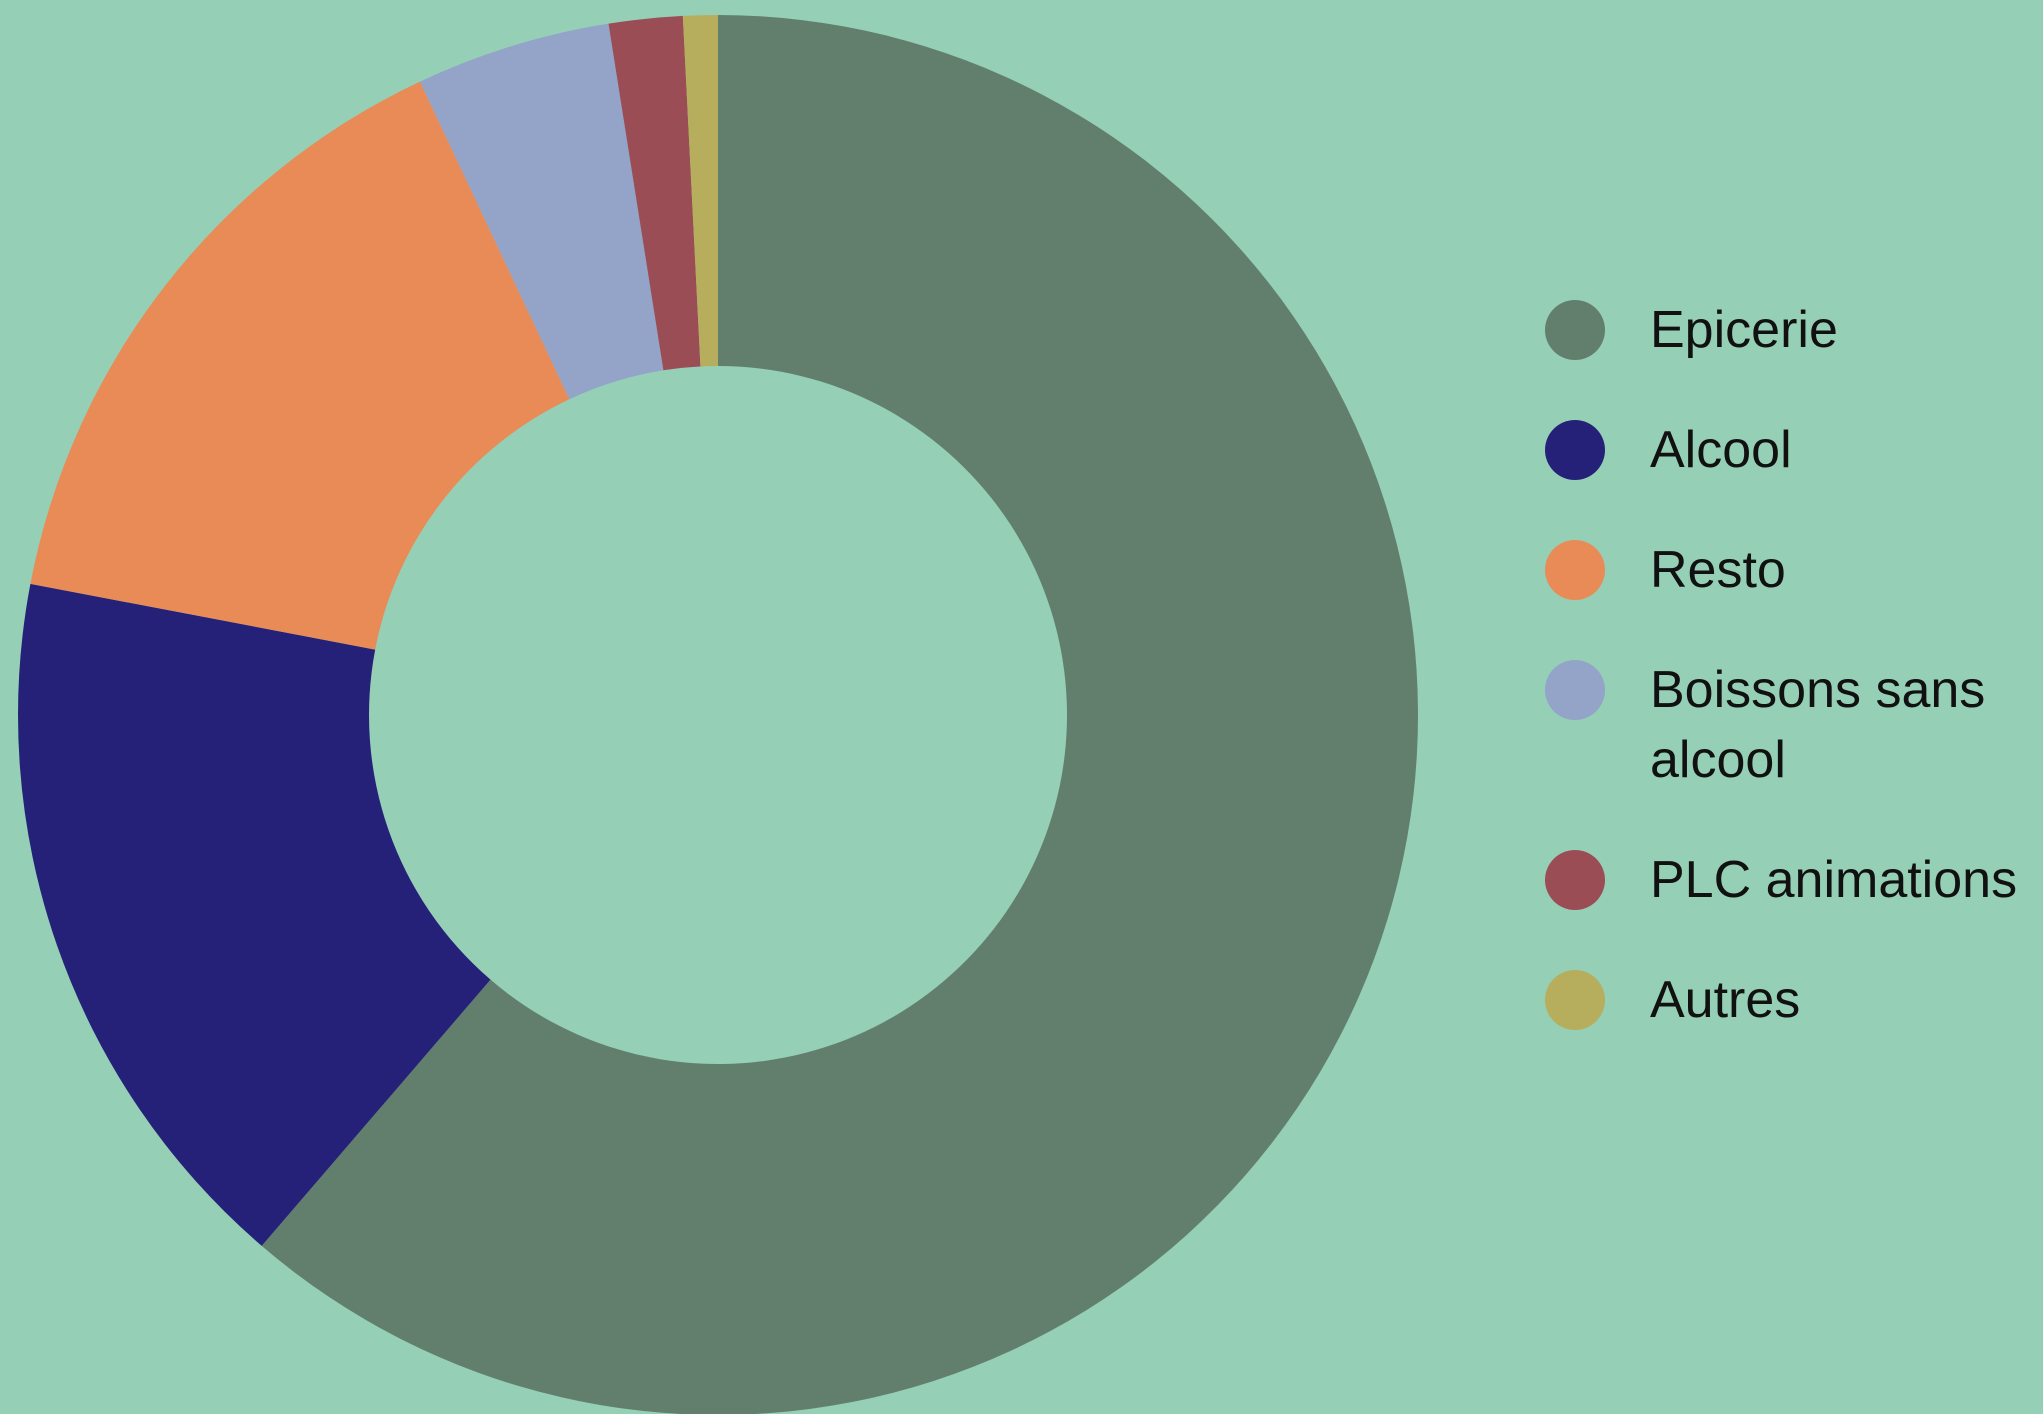 The height and width of the screenshot is (1414, 2043). What do you see at coordinates (1718, 570) in the screenshot?
I see `legend-label: Resto` at bounding box center [1718, 570].